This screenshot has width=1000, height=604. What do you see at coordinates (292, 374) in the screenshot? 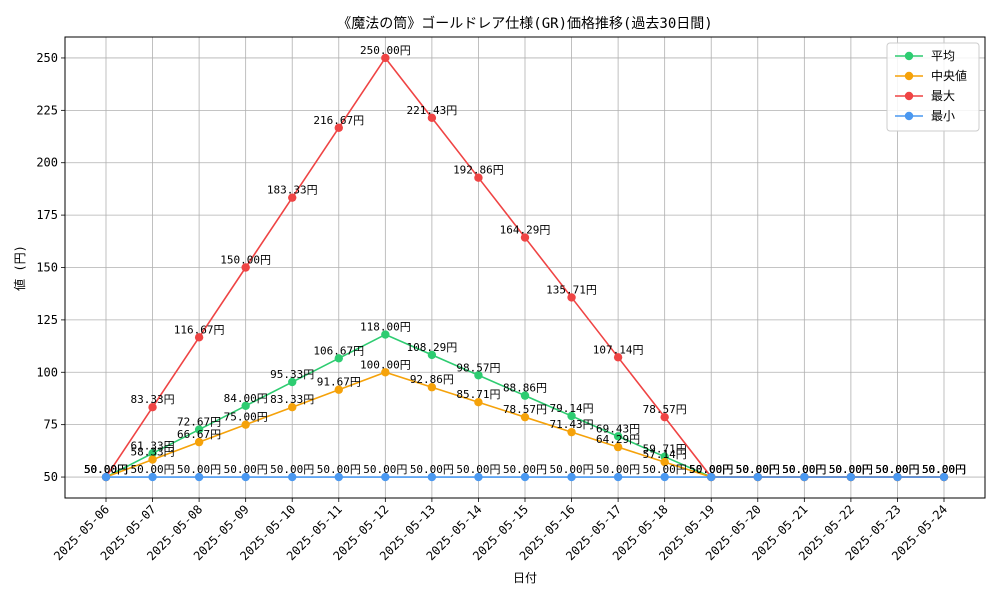
I see `data-label: 95.33円` at bounding box center [292, 374].